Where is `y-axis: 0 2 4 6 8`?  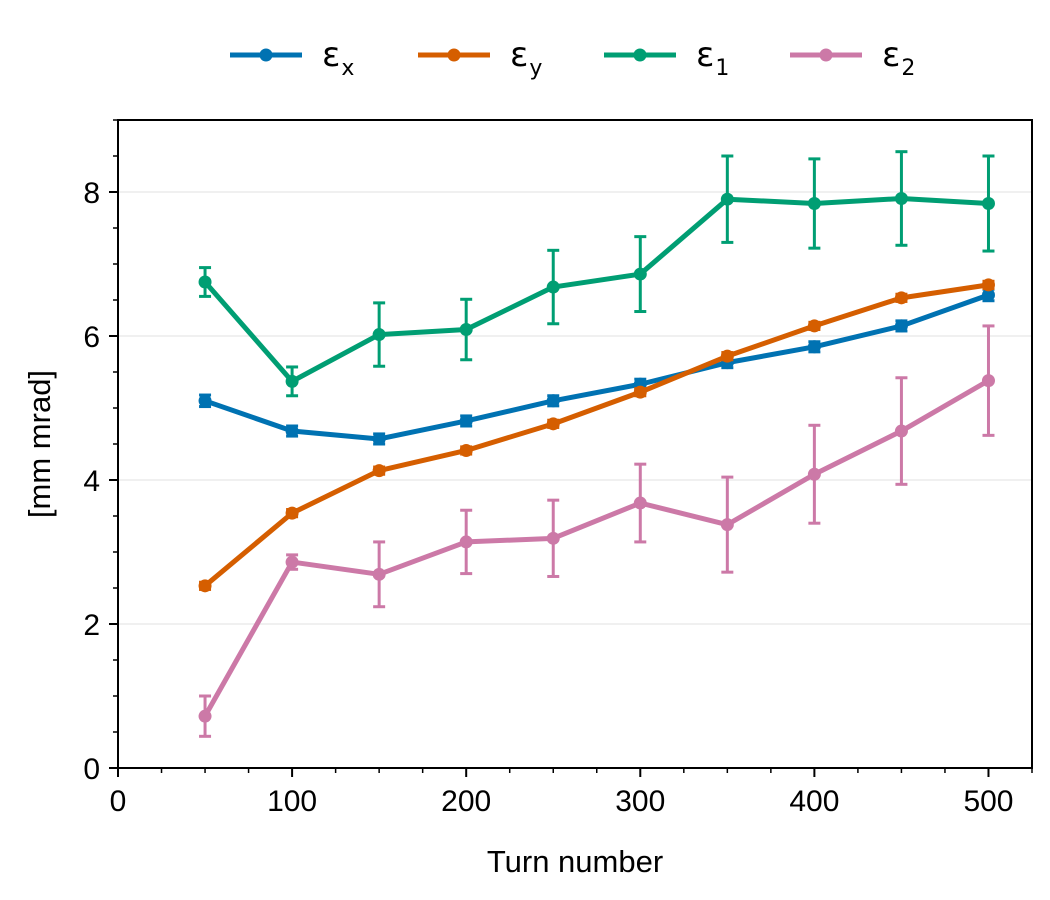
y-axis: 0 2 4 6 8 is located at coordinates (100, 452).